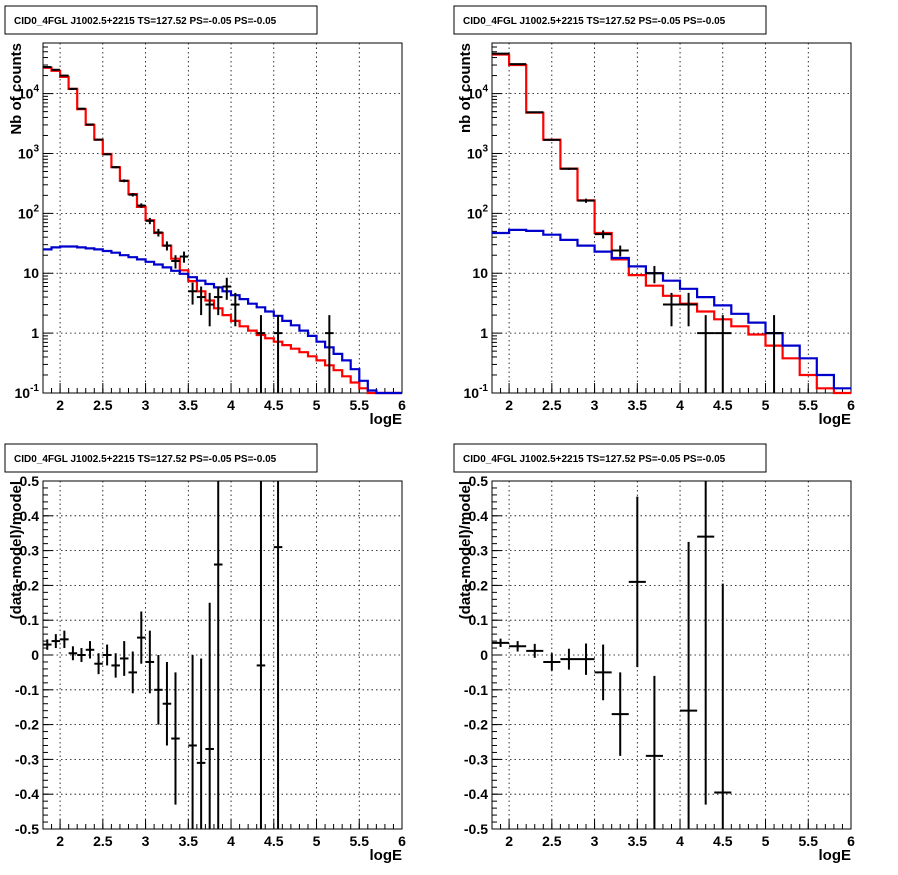 The width and height of the screenshot is (898, 875). What do you see at coordinates (30, 620) in the screenshot?
I see `y-tick-label: 0.1` at bounding box center [30, 620].